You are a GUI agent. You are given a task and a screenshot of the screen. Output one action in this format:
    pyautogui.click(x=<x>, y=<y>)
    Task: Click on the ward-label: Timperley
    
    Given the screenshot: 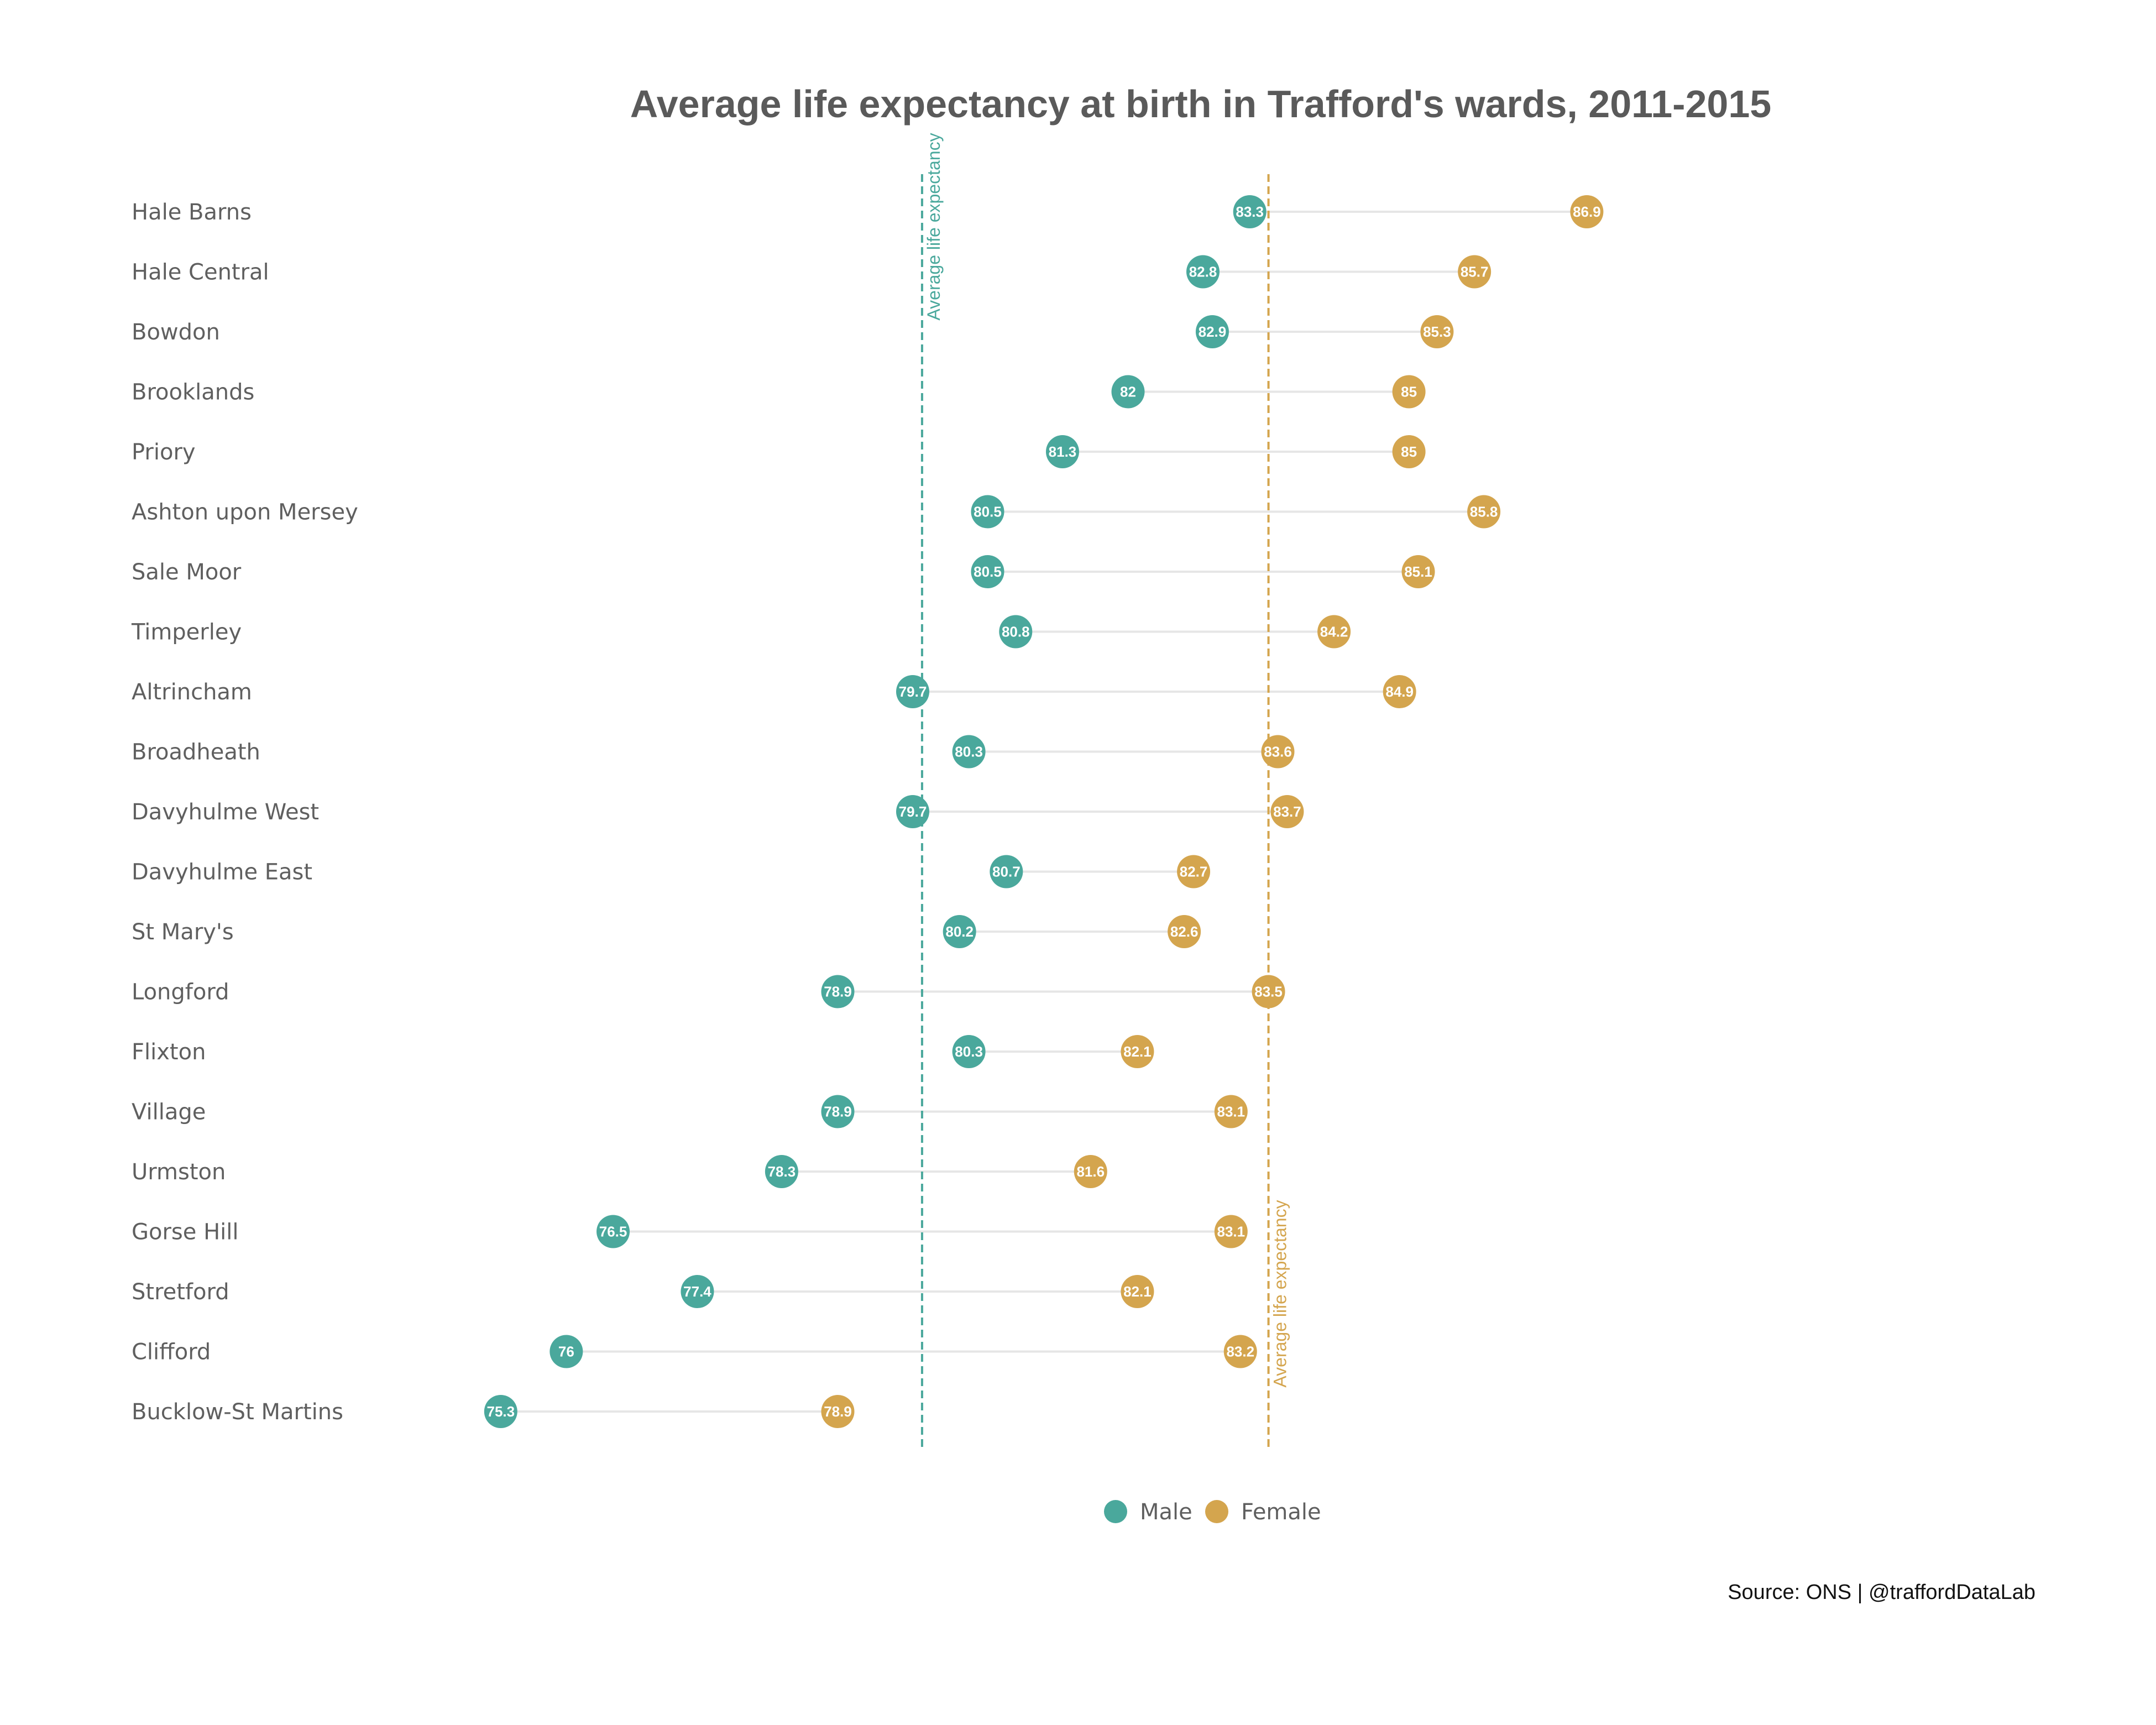 What is the action you would take?
    pyautogui.click(x=186, y=632)
    